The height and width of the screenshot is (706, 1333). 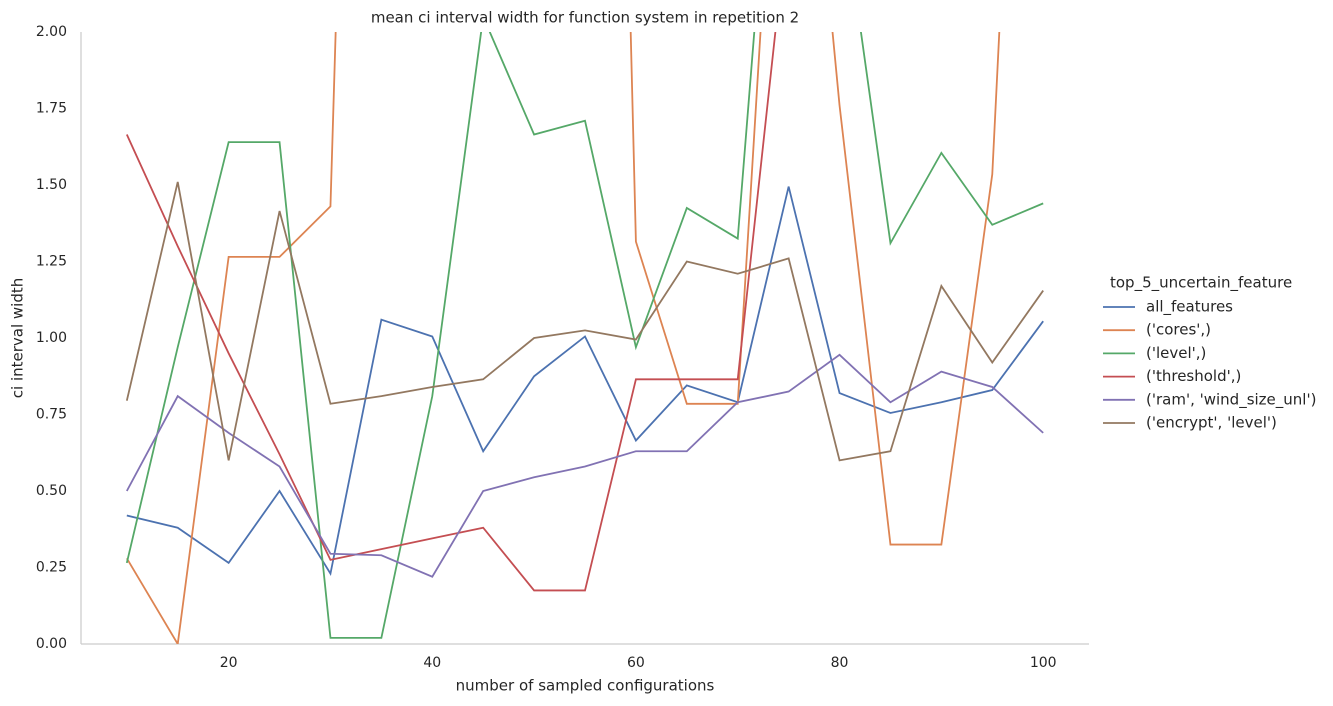 I want to click on y-tick-label: 1.25, so click(x=51, y=262).